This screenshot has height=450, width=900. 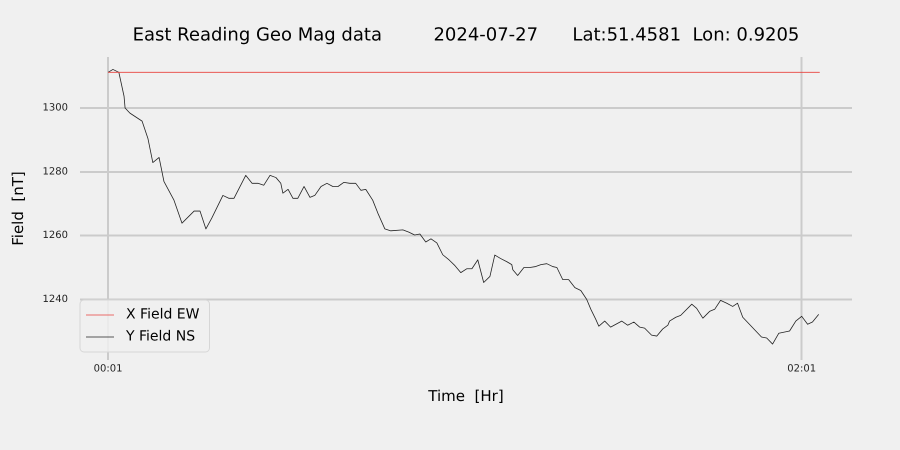 What do you see at coordinates (801, 369) in the screenshot?
I see `x-tick-label: 02:01` at bounding box center [801, 369].